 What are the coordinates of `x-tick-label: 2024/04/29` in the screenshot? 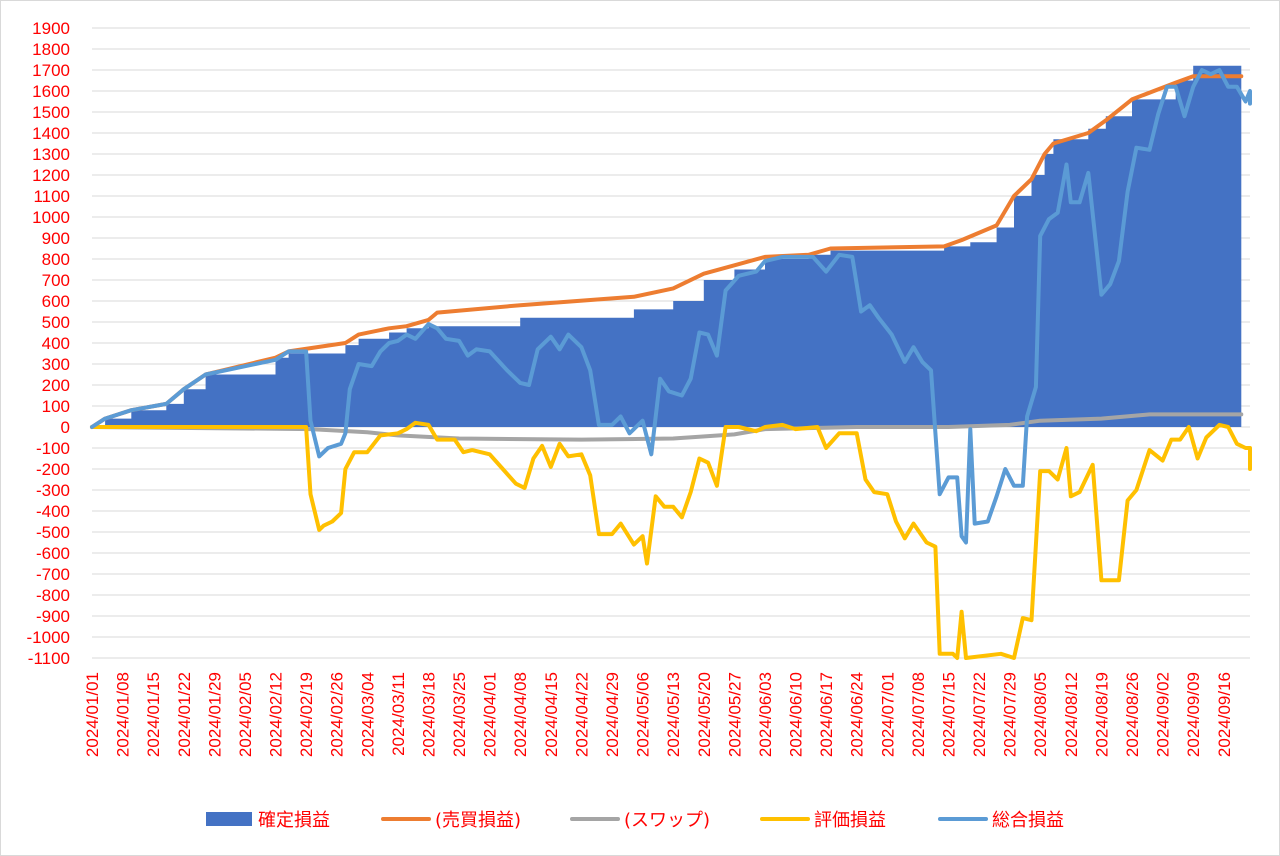 It's located at (612, 714).